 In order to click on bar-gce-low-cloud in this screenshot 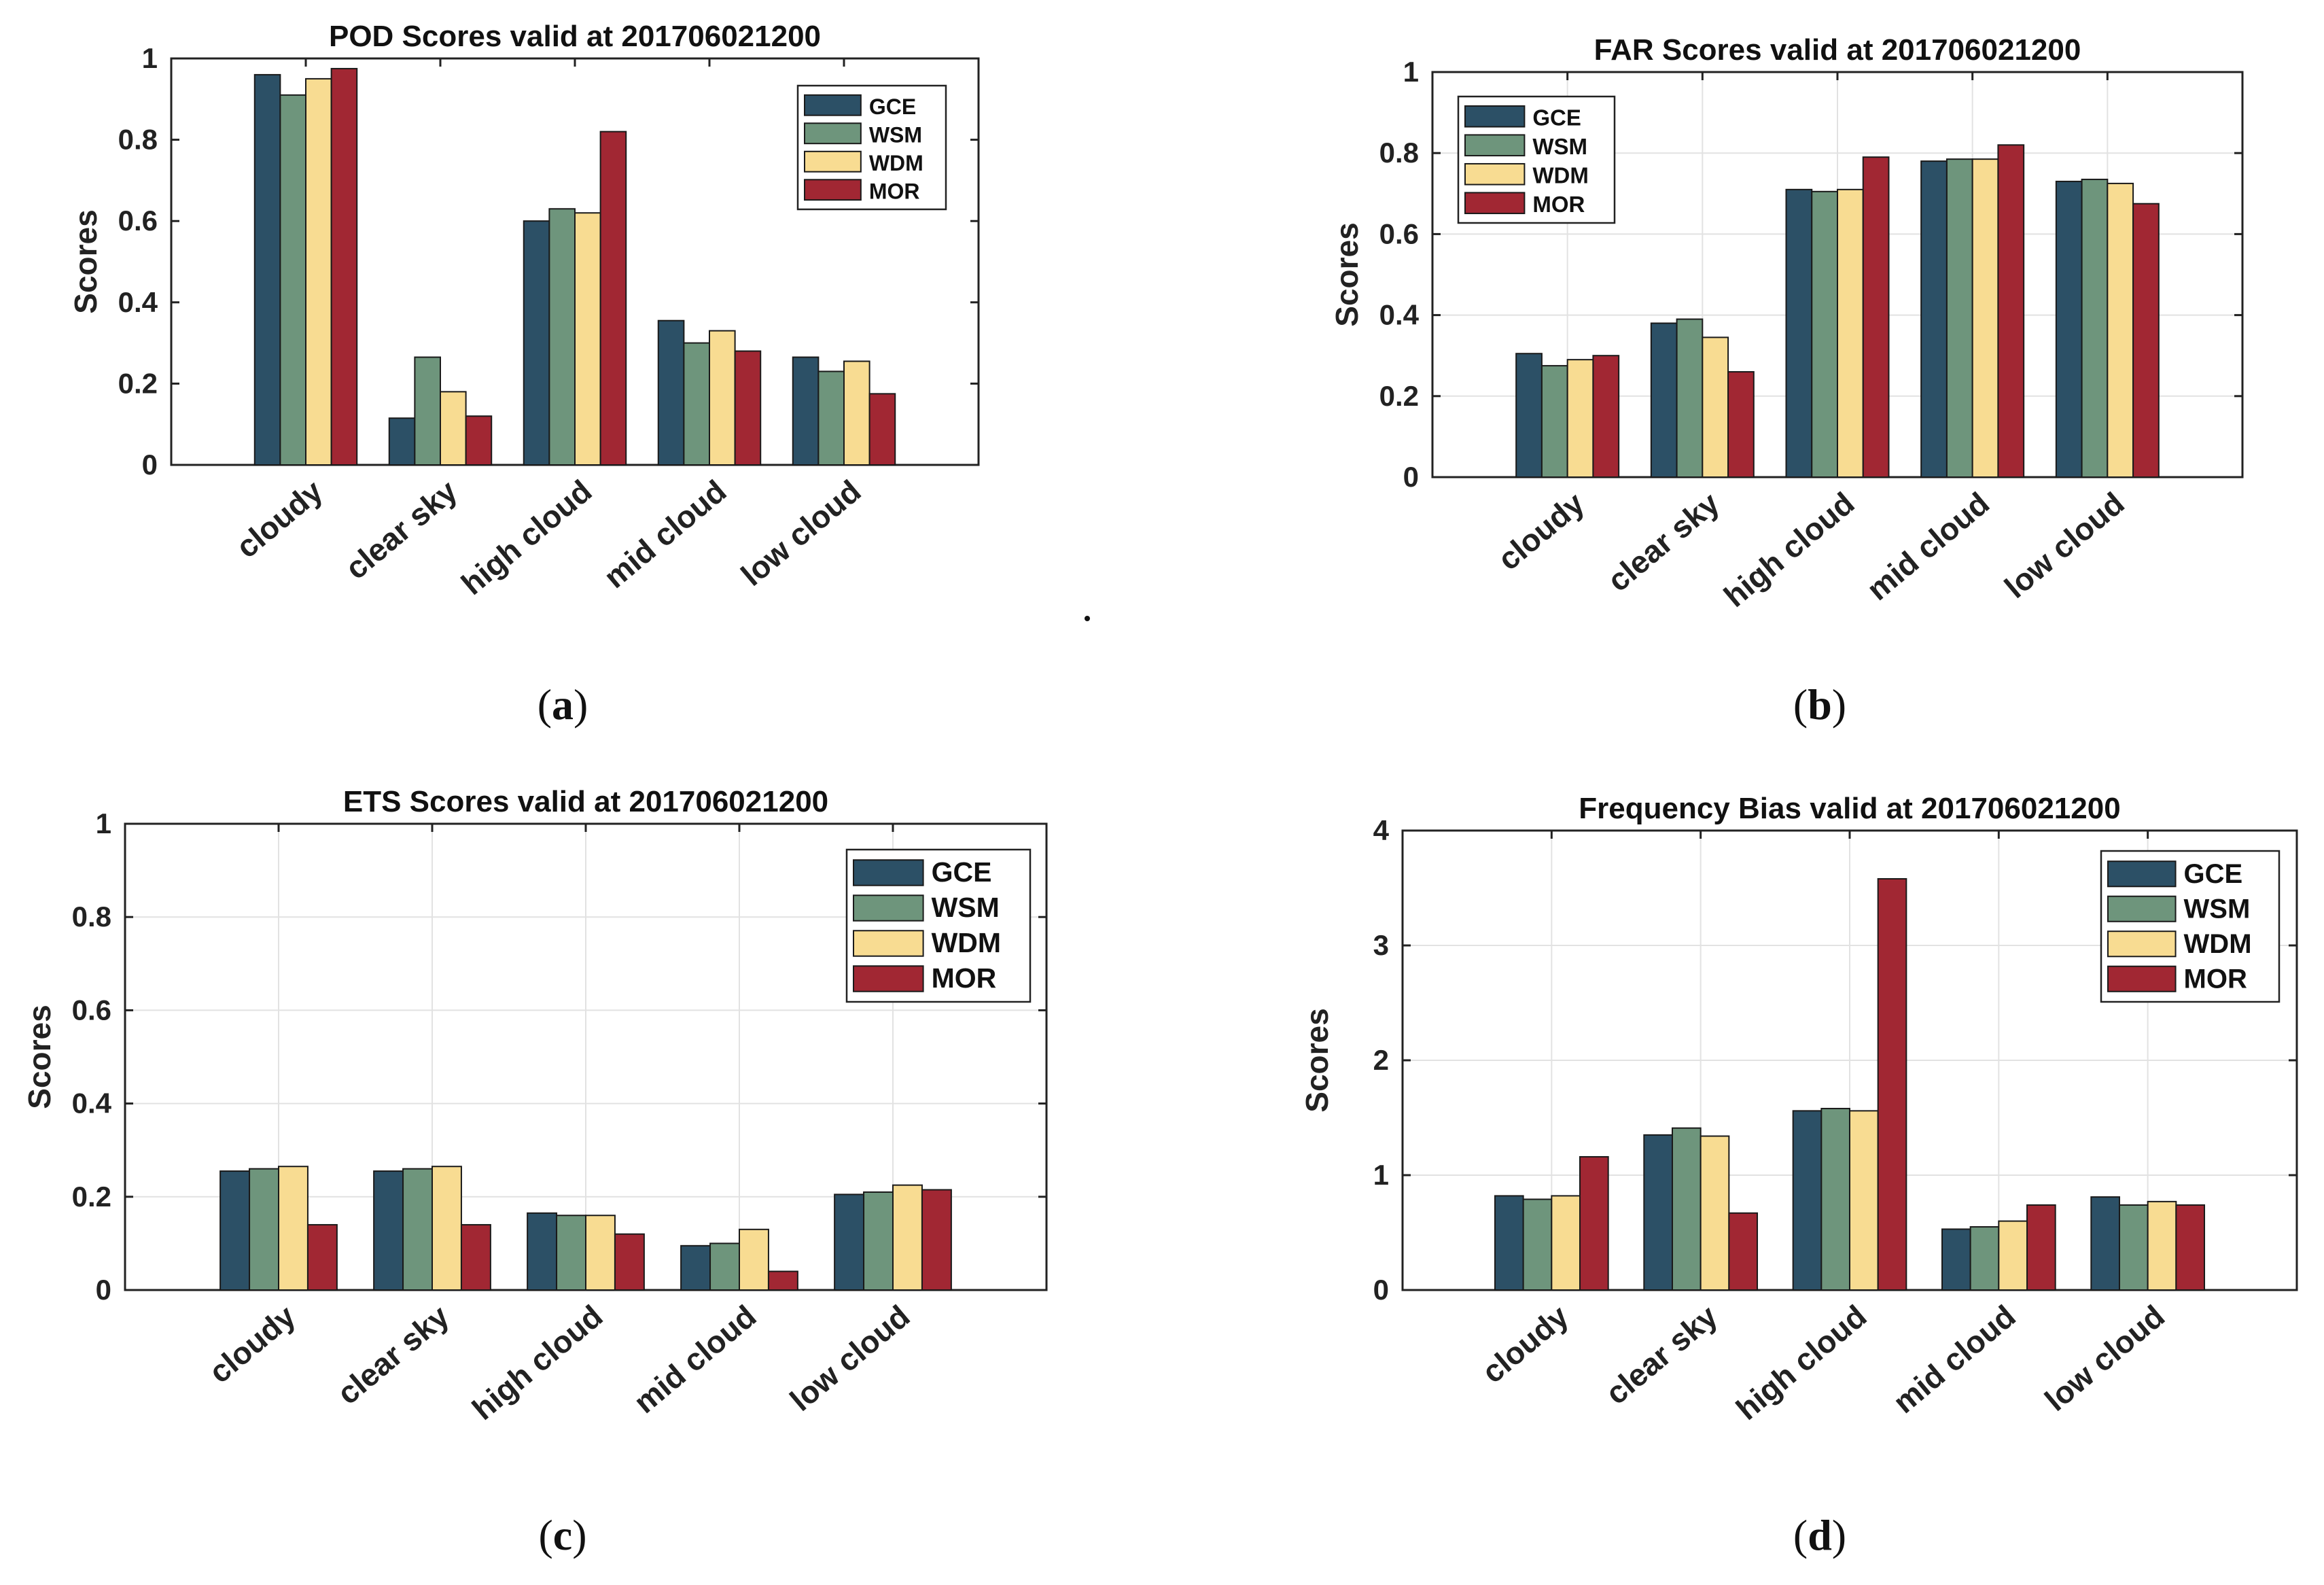, I will do `click(806, 411)`.